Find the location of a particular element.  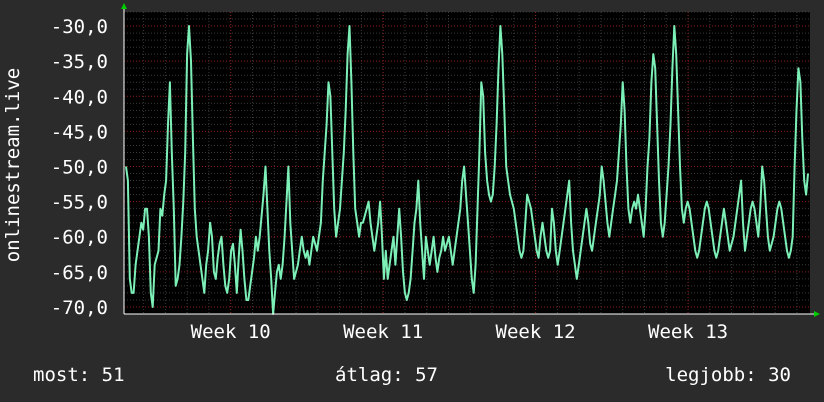

y-tick-label: -30,0 is located at coordinates (79, 27).